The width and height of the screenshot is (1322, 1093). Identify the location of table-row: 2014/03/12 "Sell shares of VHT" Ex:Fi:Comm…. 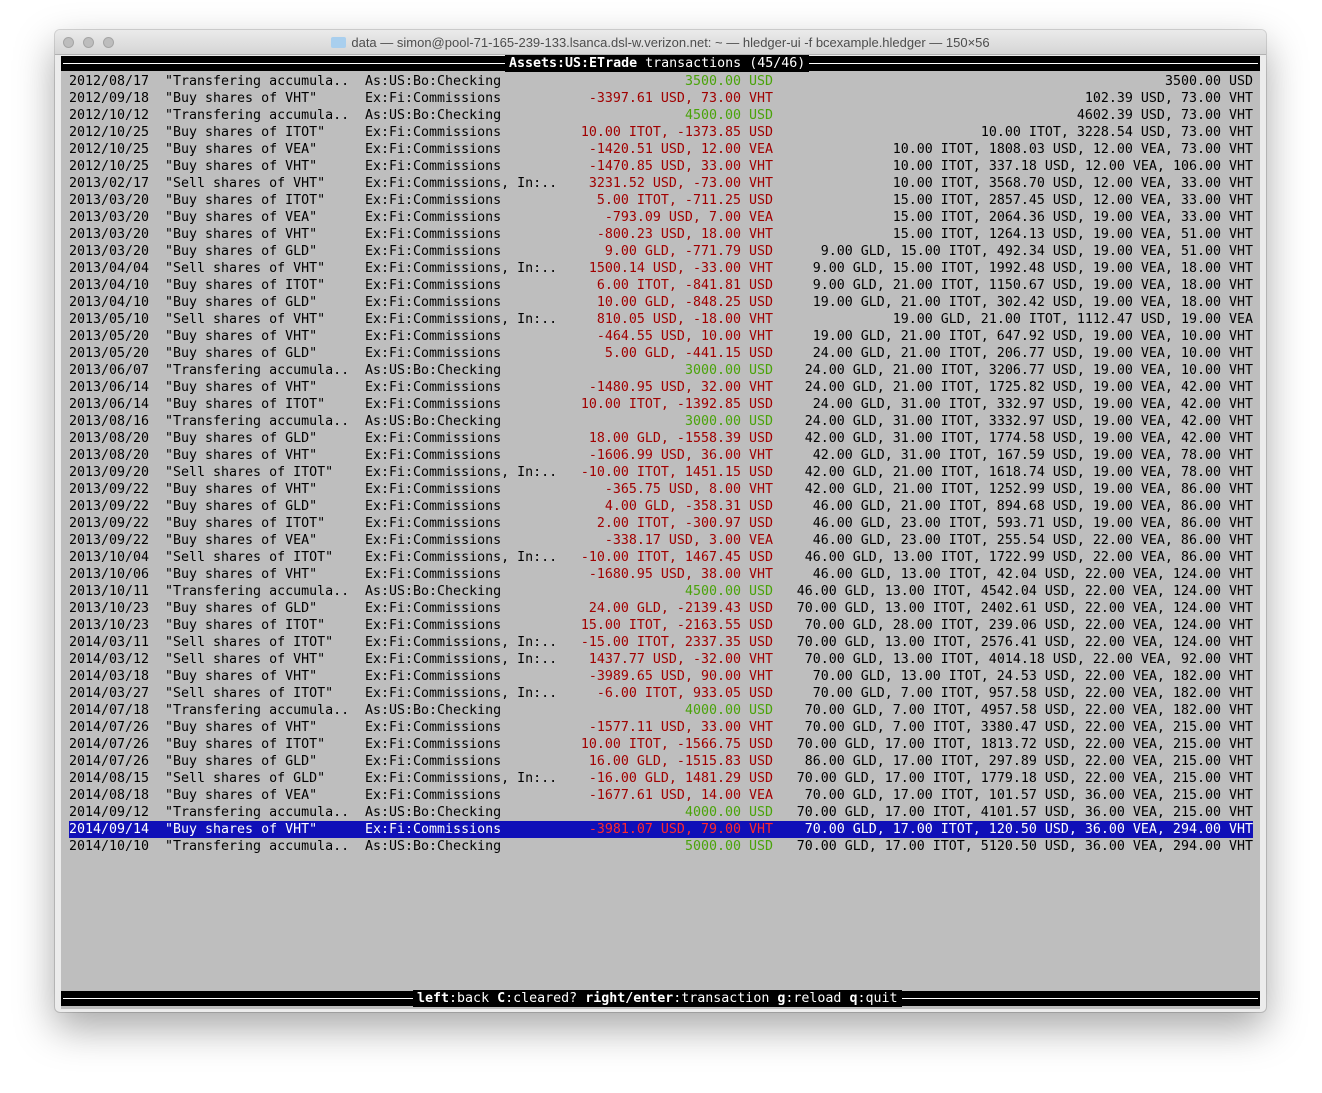
(661, 659).